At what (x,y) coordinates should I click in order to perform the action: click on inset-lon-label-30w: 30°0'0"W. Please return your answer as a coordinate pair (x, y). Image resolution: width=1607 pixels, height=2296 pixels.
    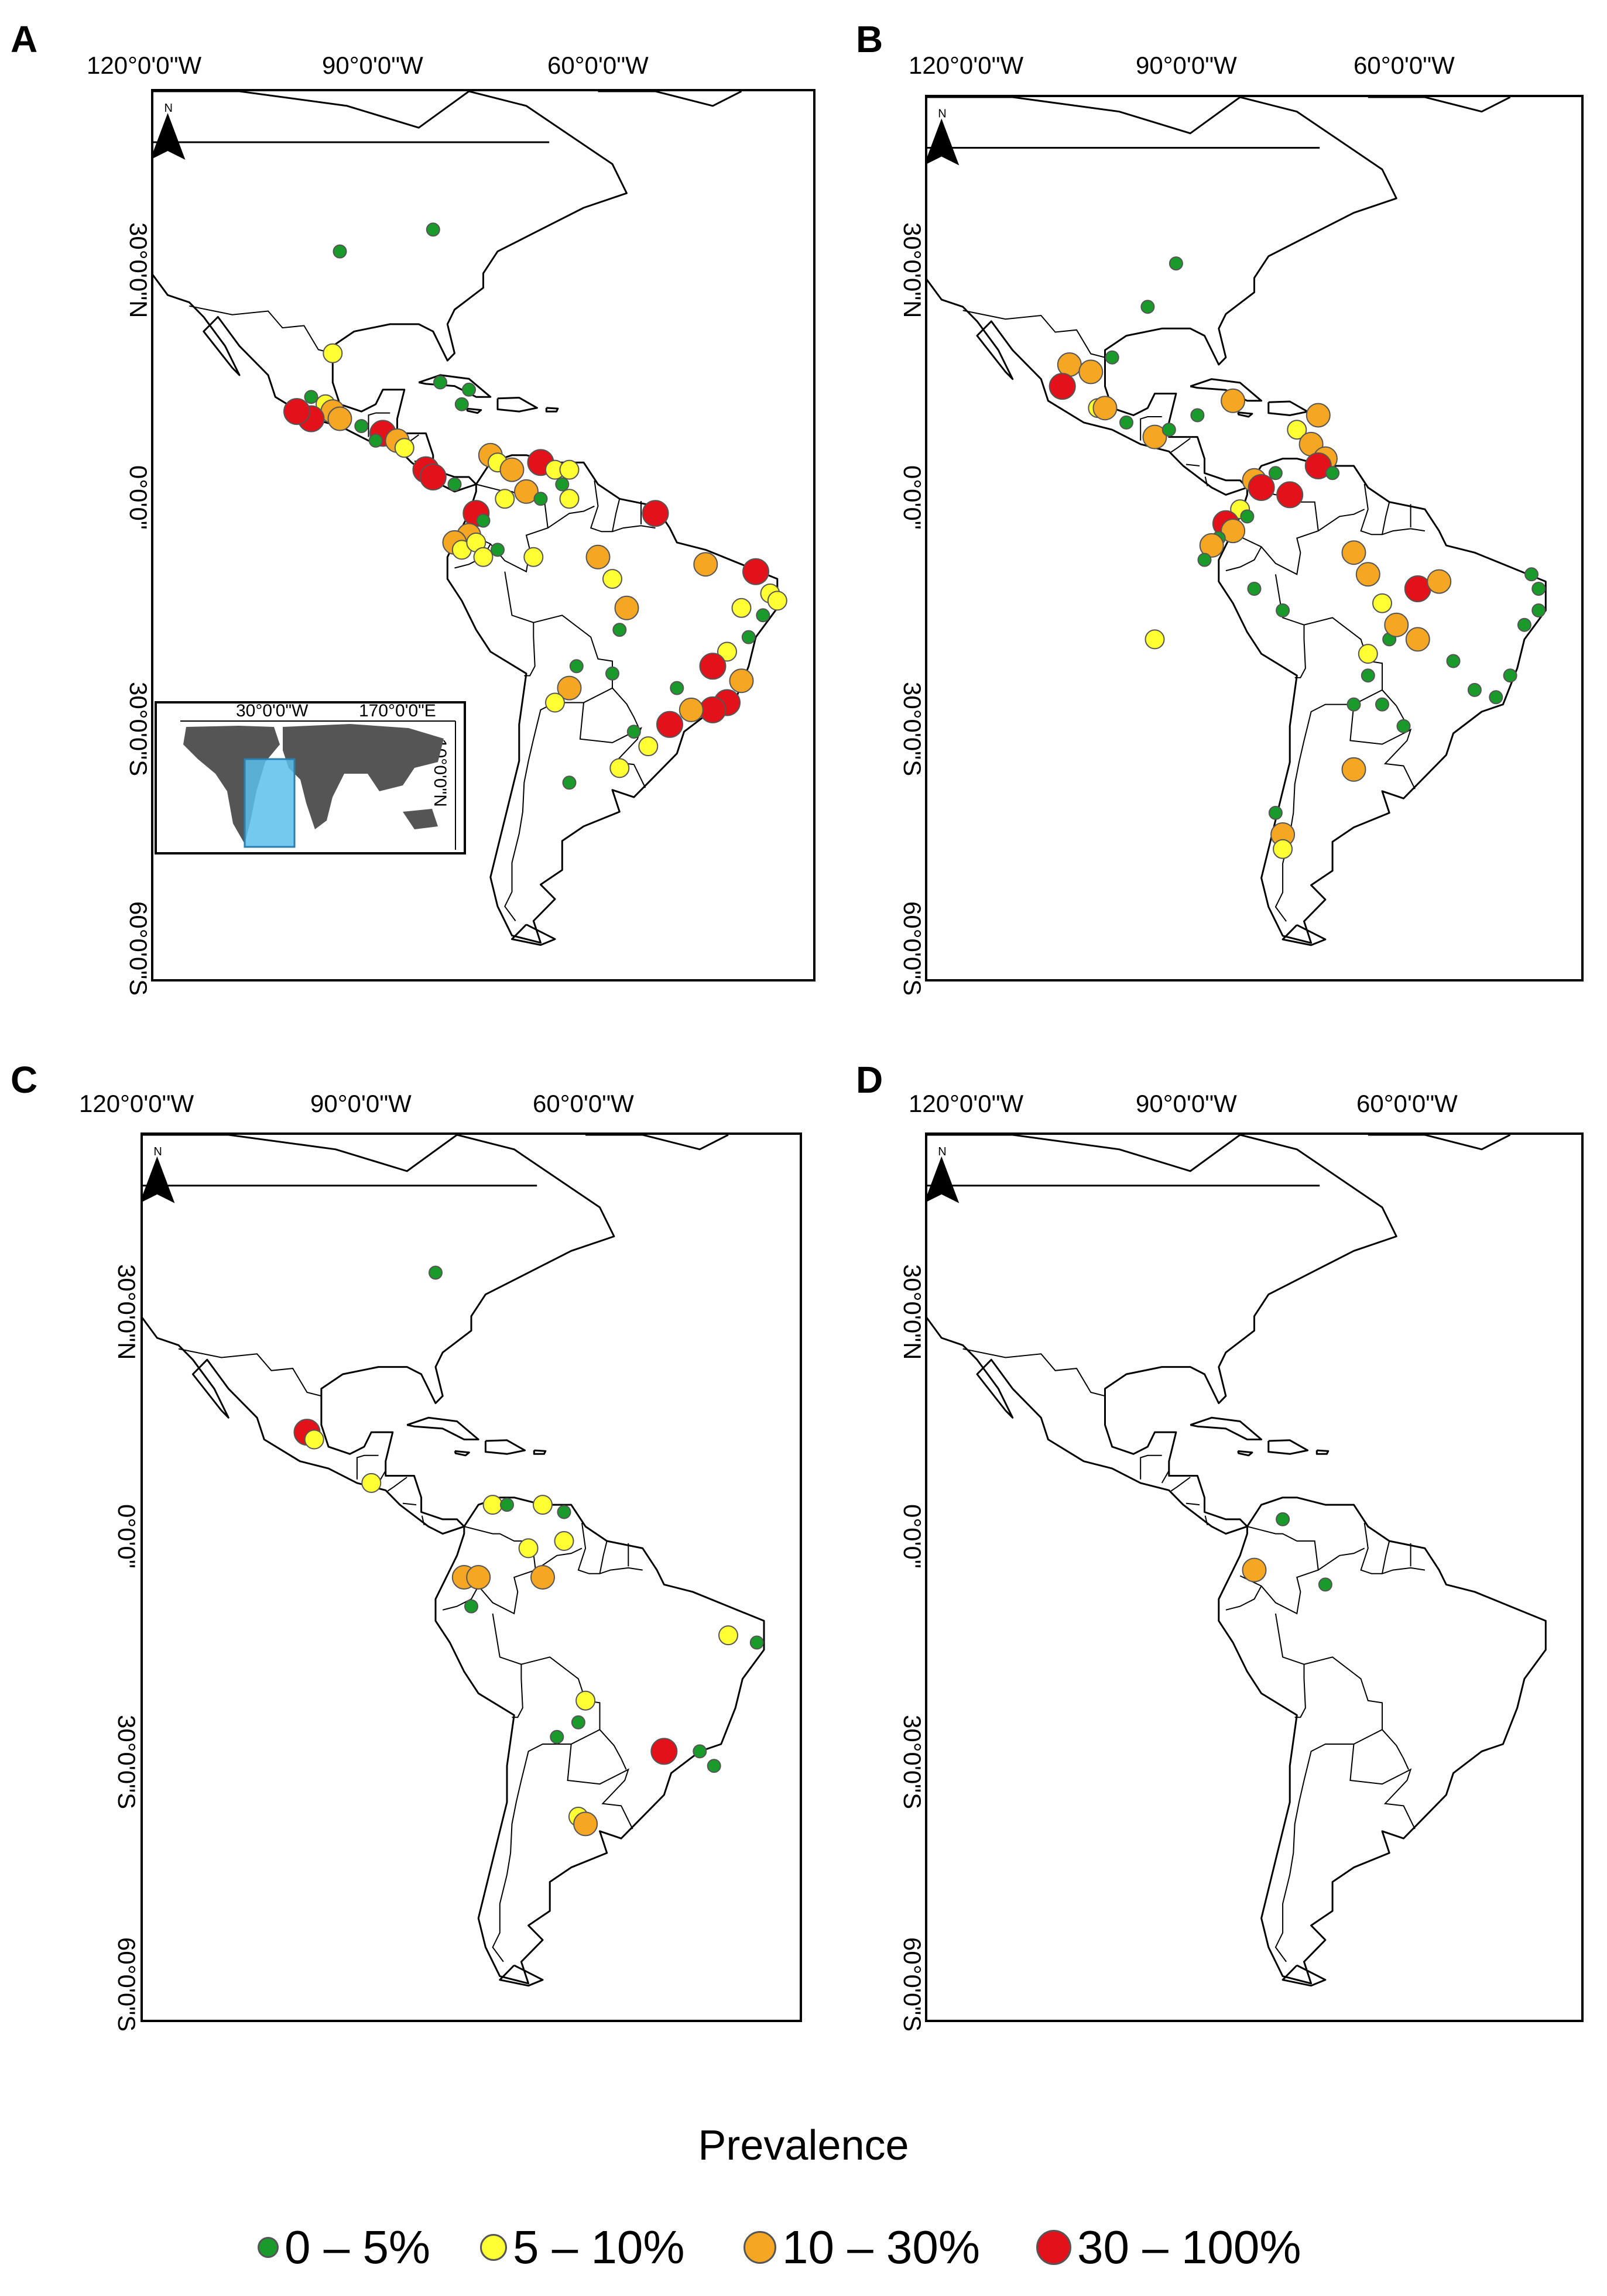
    Looking at the image, I should click on (272, 711).